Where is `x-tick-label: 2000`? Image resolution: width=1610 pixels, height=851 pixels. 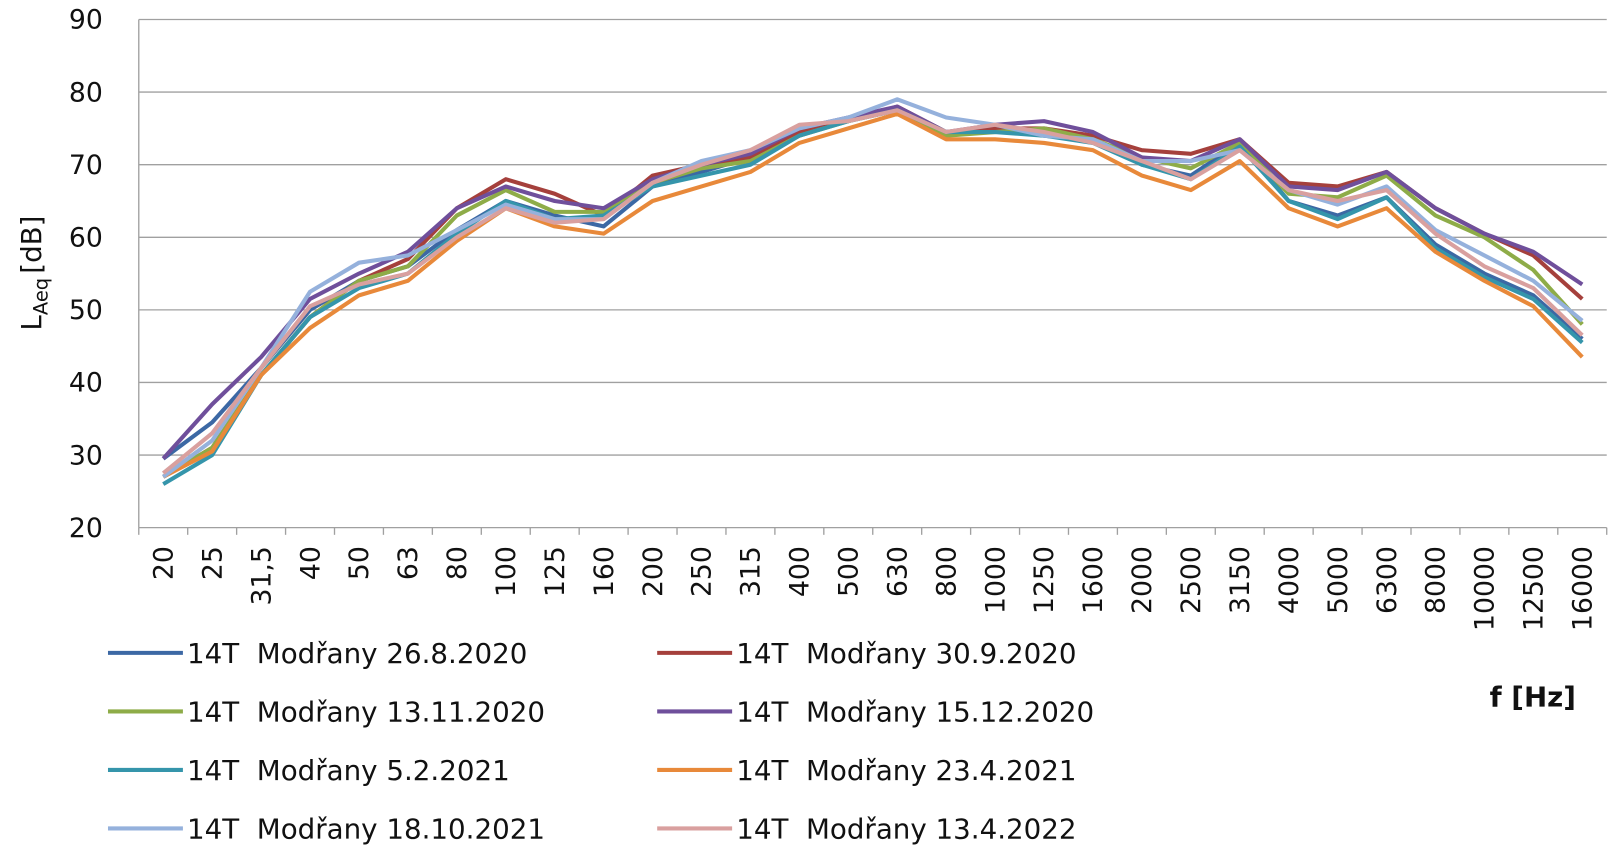 x-tick-label: 2000 is located at coordinates (1142, 580).